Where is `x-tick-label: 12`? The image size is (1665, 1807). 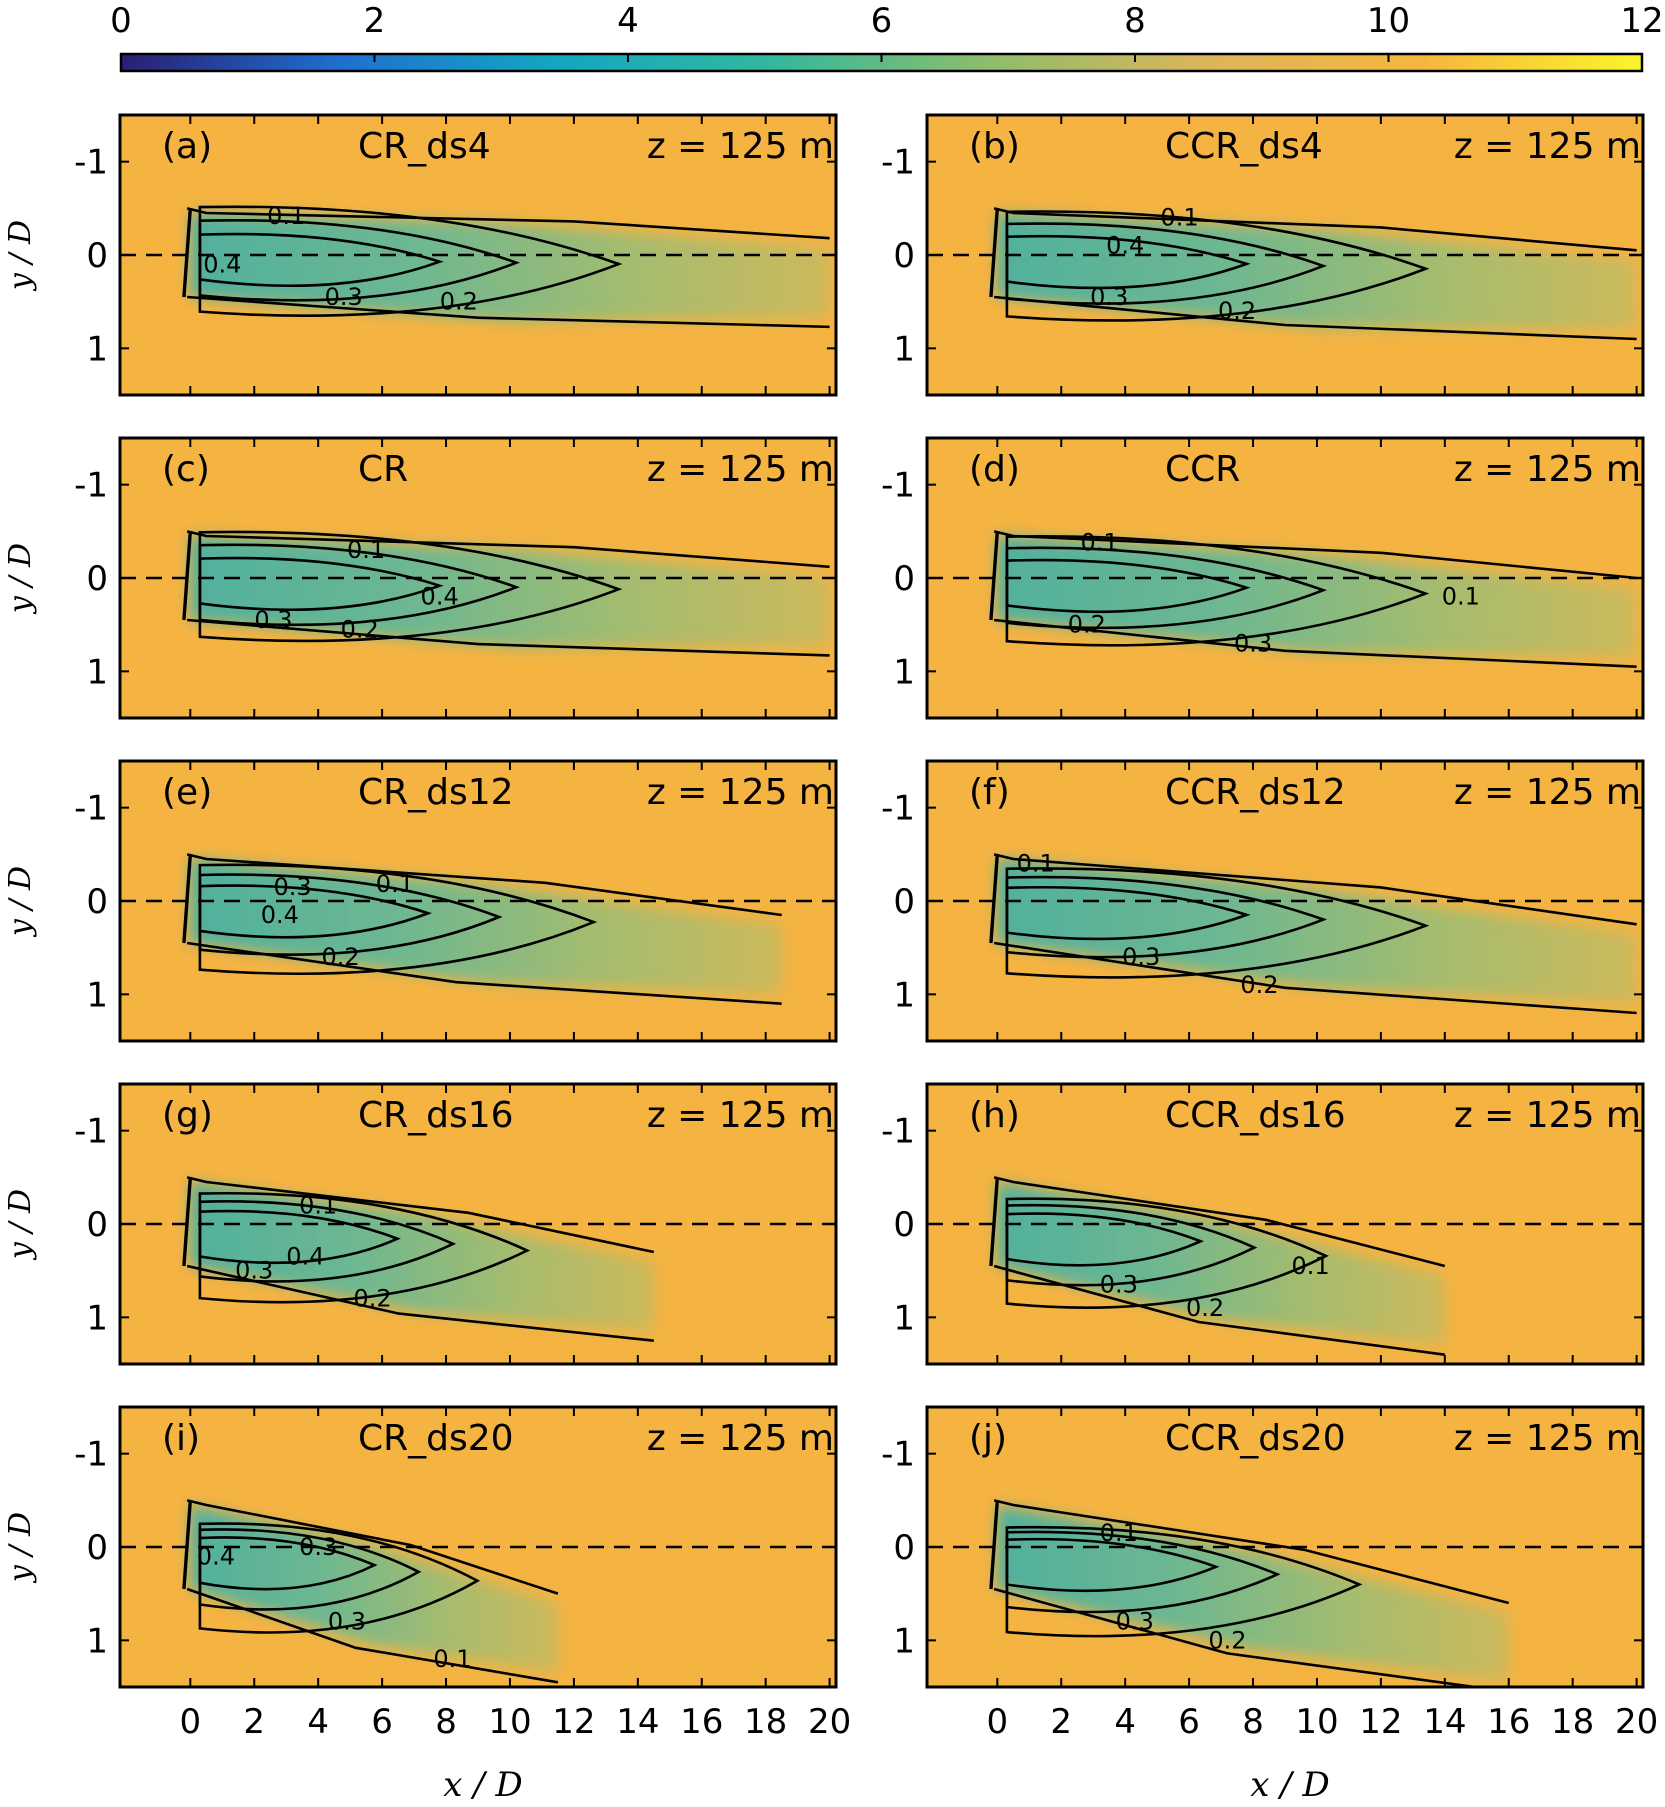
x-tick-label: 12 is located at coordinates (1380, 1722).